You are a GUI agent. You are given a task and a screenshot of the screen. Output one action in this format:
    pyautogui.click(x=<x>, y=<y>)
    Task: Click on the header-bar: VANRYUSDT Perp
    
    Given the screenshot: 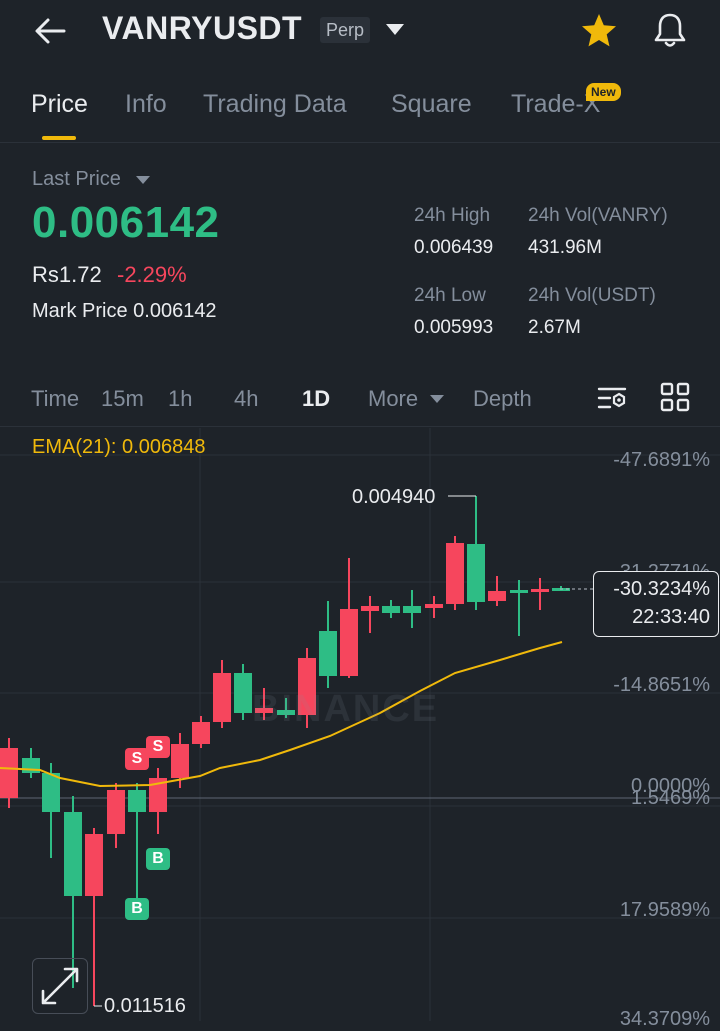 What is the action you would take?
    pyautogui.click(x=360, y=31)
    